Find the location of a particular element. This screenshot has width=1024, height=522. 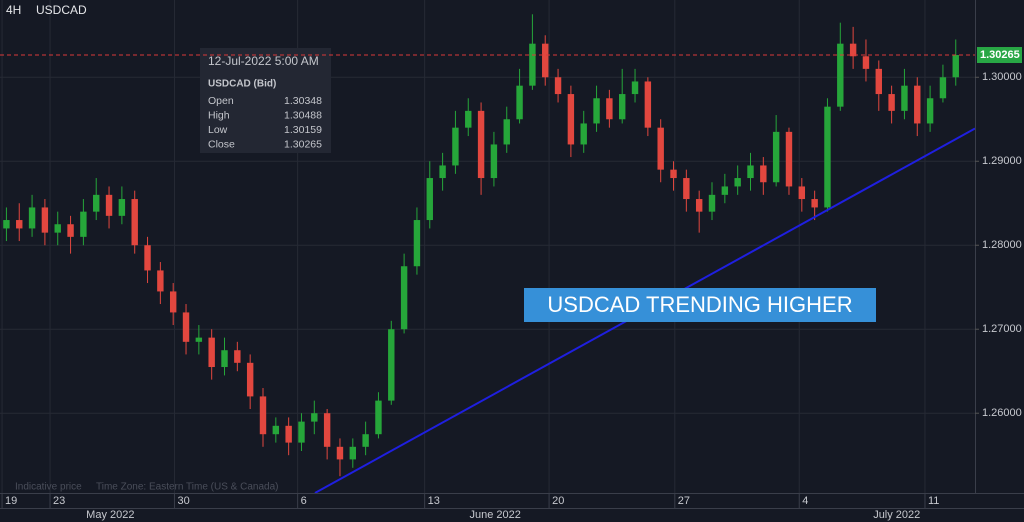

x-tick-label: 27 is located at coordinates (684, 501).